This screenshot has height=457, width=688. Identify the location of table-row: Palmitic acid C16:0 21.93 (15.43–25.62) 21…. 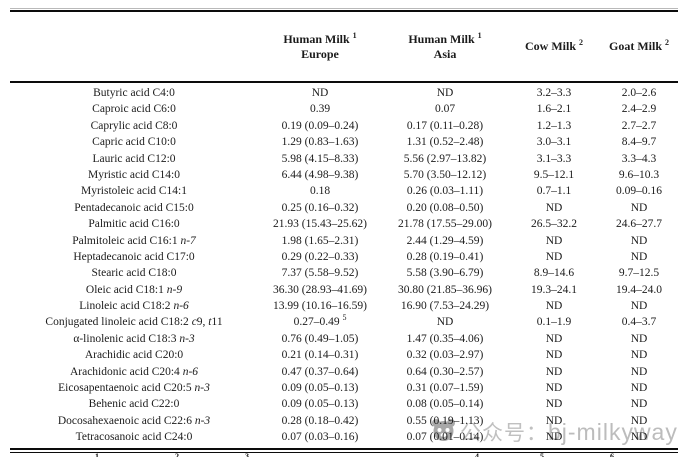
(344, 224).